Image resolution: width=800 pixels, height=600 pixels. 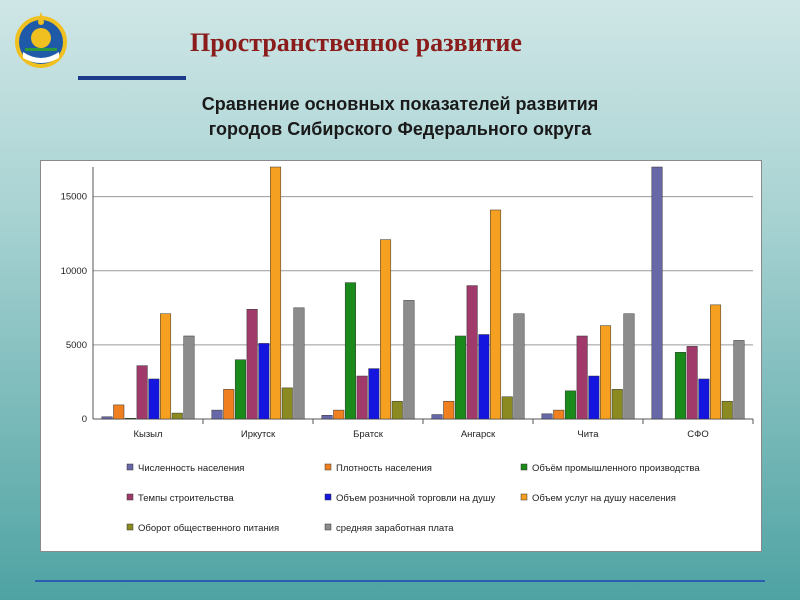 I want to click on legend-label: Оборот общественного питания, so click(x=208, y=528).